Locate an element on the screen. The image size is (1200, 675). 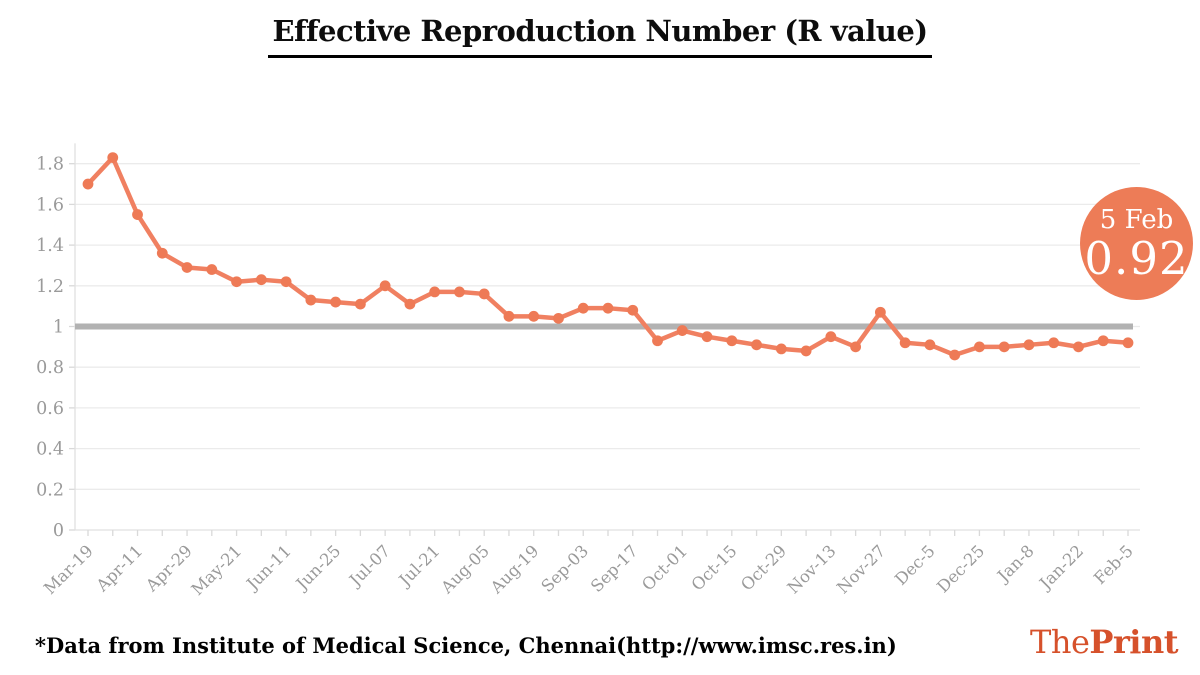
page-title: Effective Reproduction Number (R value) is located at coordinates (600, 36).